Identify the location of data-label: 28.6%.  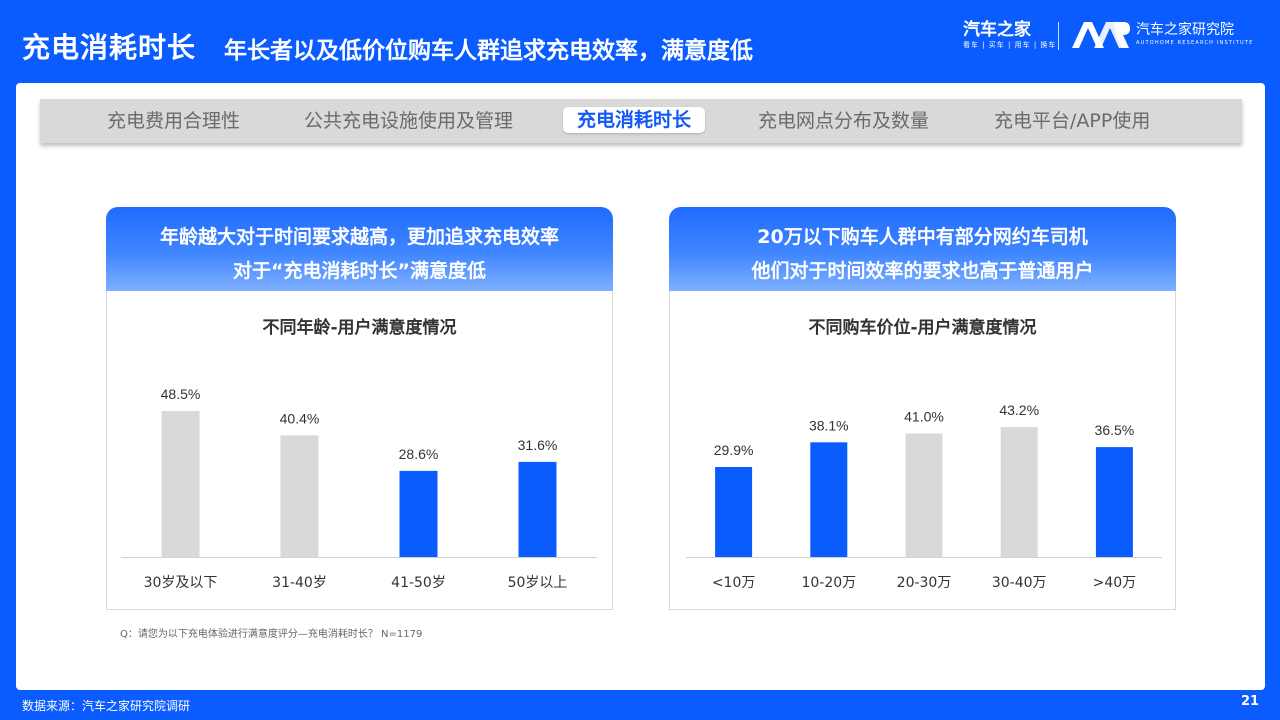
(419, 454).